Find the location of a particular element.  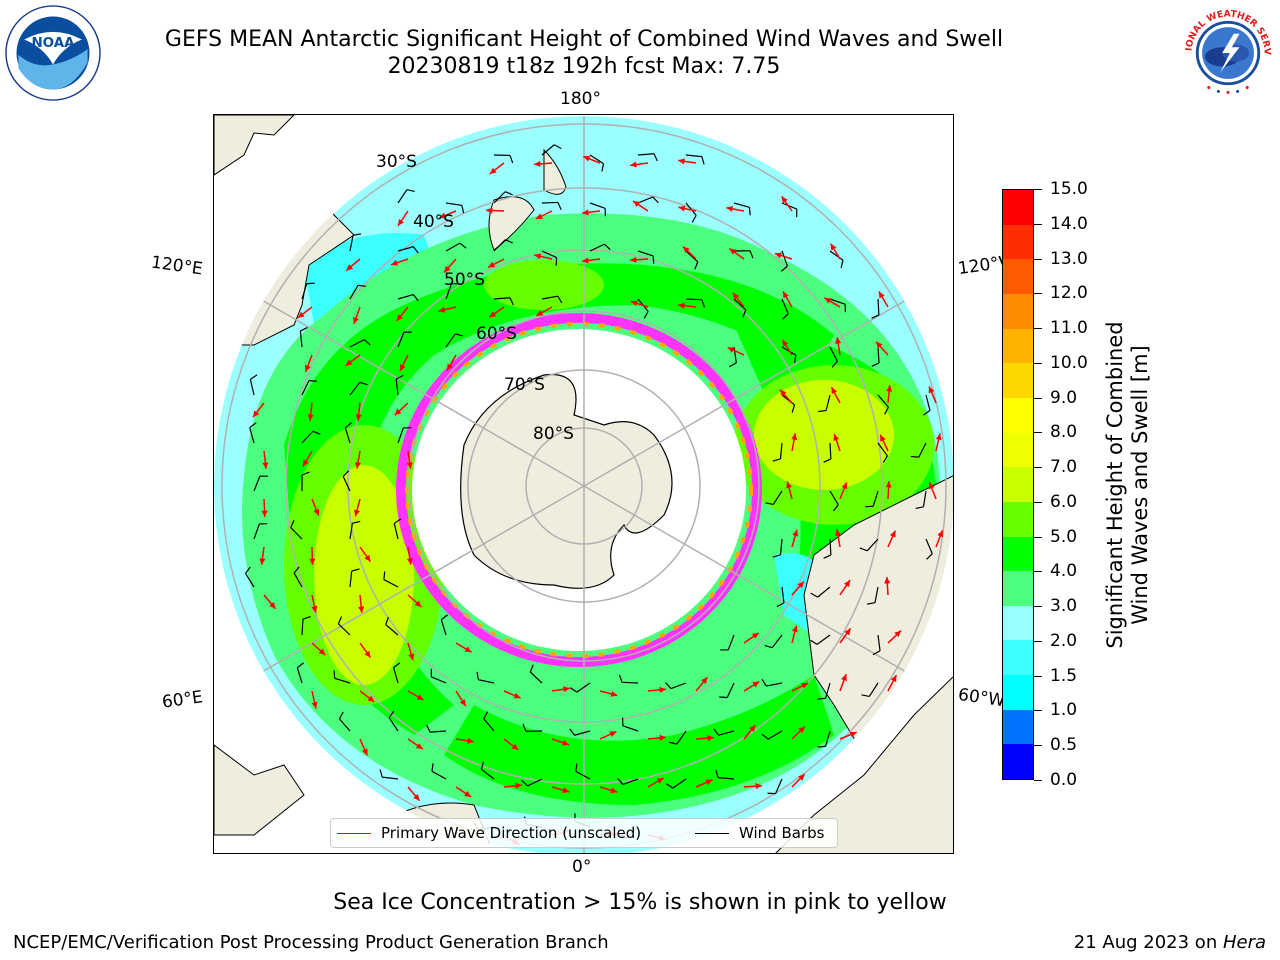

legend-red-line is located at coordinates (354, 833).